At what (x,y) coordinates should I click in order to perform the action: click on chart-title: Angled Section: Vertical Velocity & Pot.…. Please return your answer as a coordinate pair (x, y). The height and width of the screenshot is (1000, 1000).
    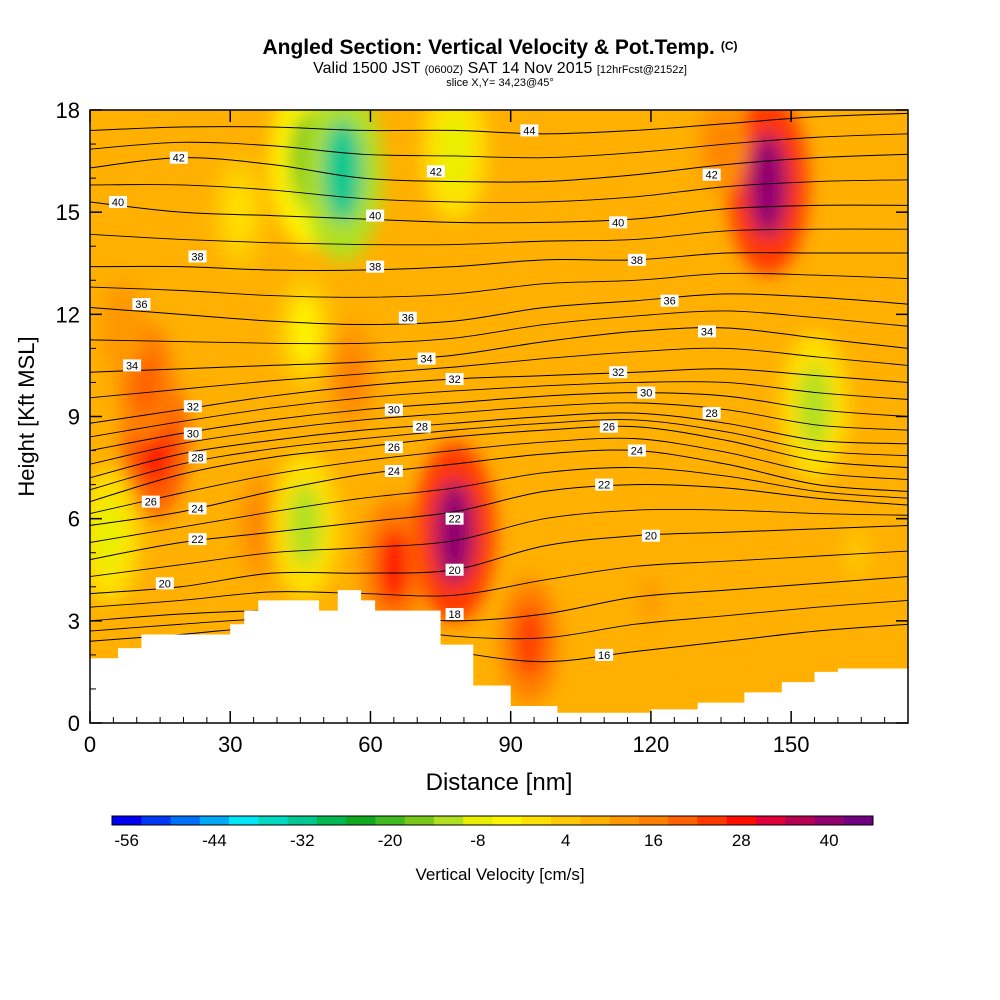
    Looking at the image, I should click on (500, 47).